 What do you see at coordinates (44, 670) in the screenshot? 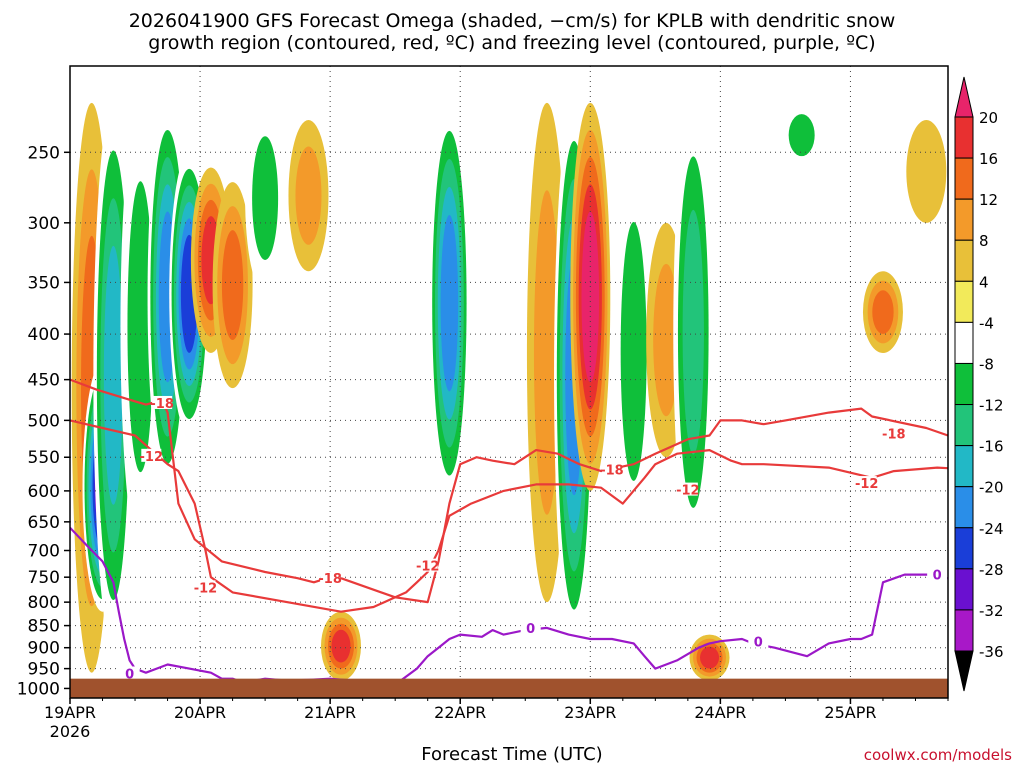
I see `y-tick-label: 950` at bounding box center [44, 670].